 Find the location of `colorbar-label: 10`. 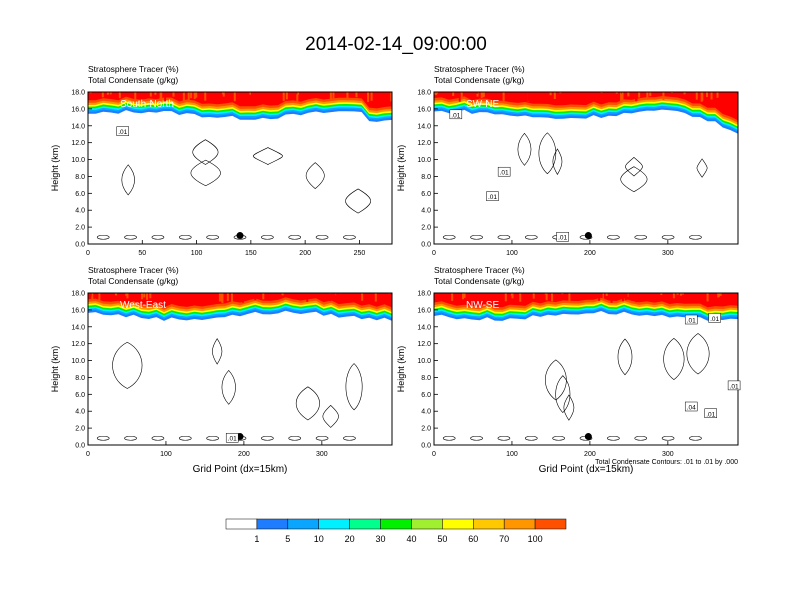

colorbar-label: 10 is located at coordinates (319, 539).